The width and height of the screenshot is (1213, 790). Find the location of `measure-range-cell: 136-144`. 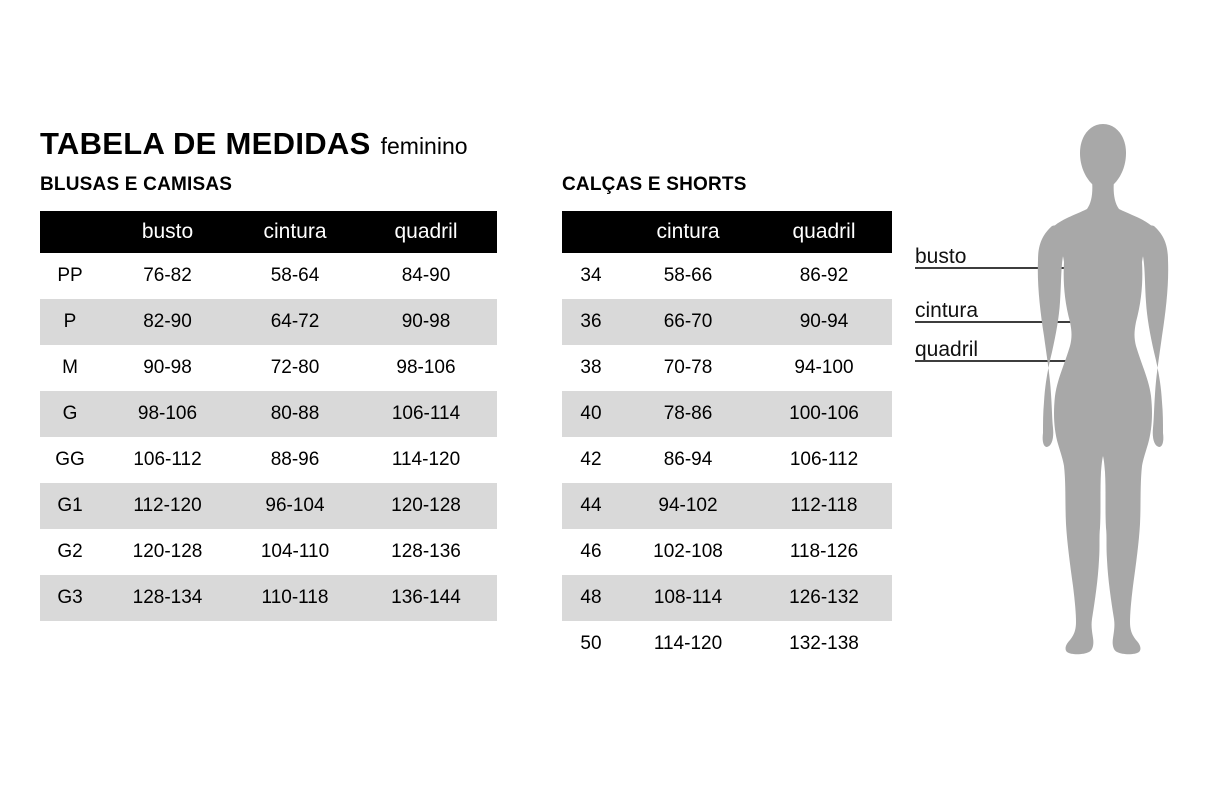

measure-range-cell: 136-144 is located at coordinates (426, 597).